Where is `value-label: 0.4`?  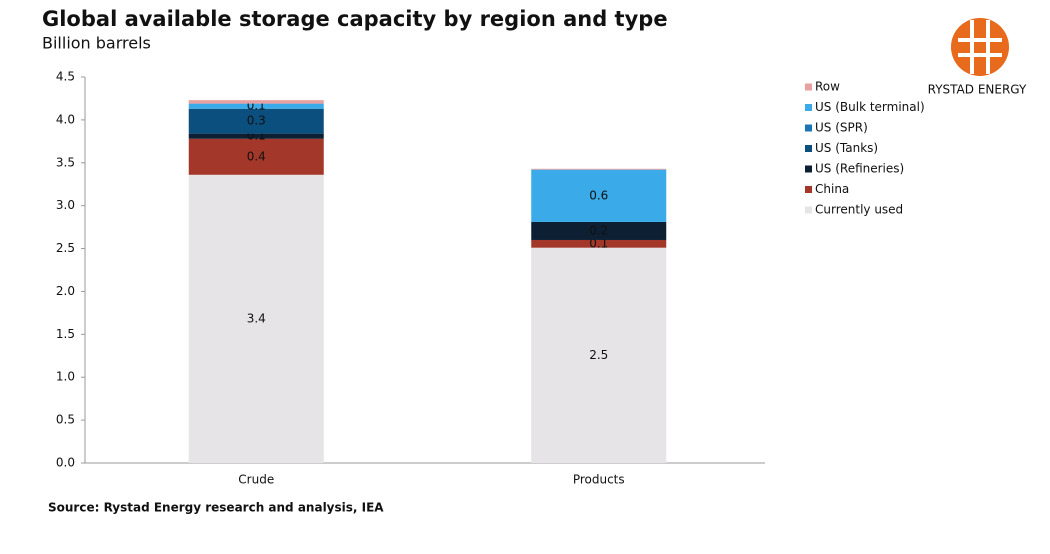 value-label: 0.4 is located at coordinates (256, 156).